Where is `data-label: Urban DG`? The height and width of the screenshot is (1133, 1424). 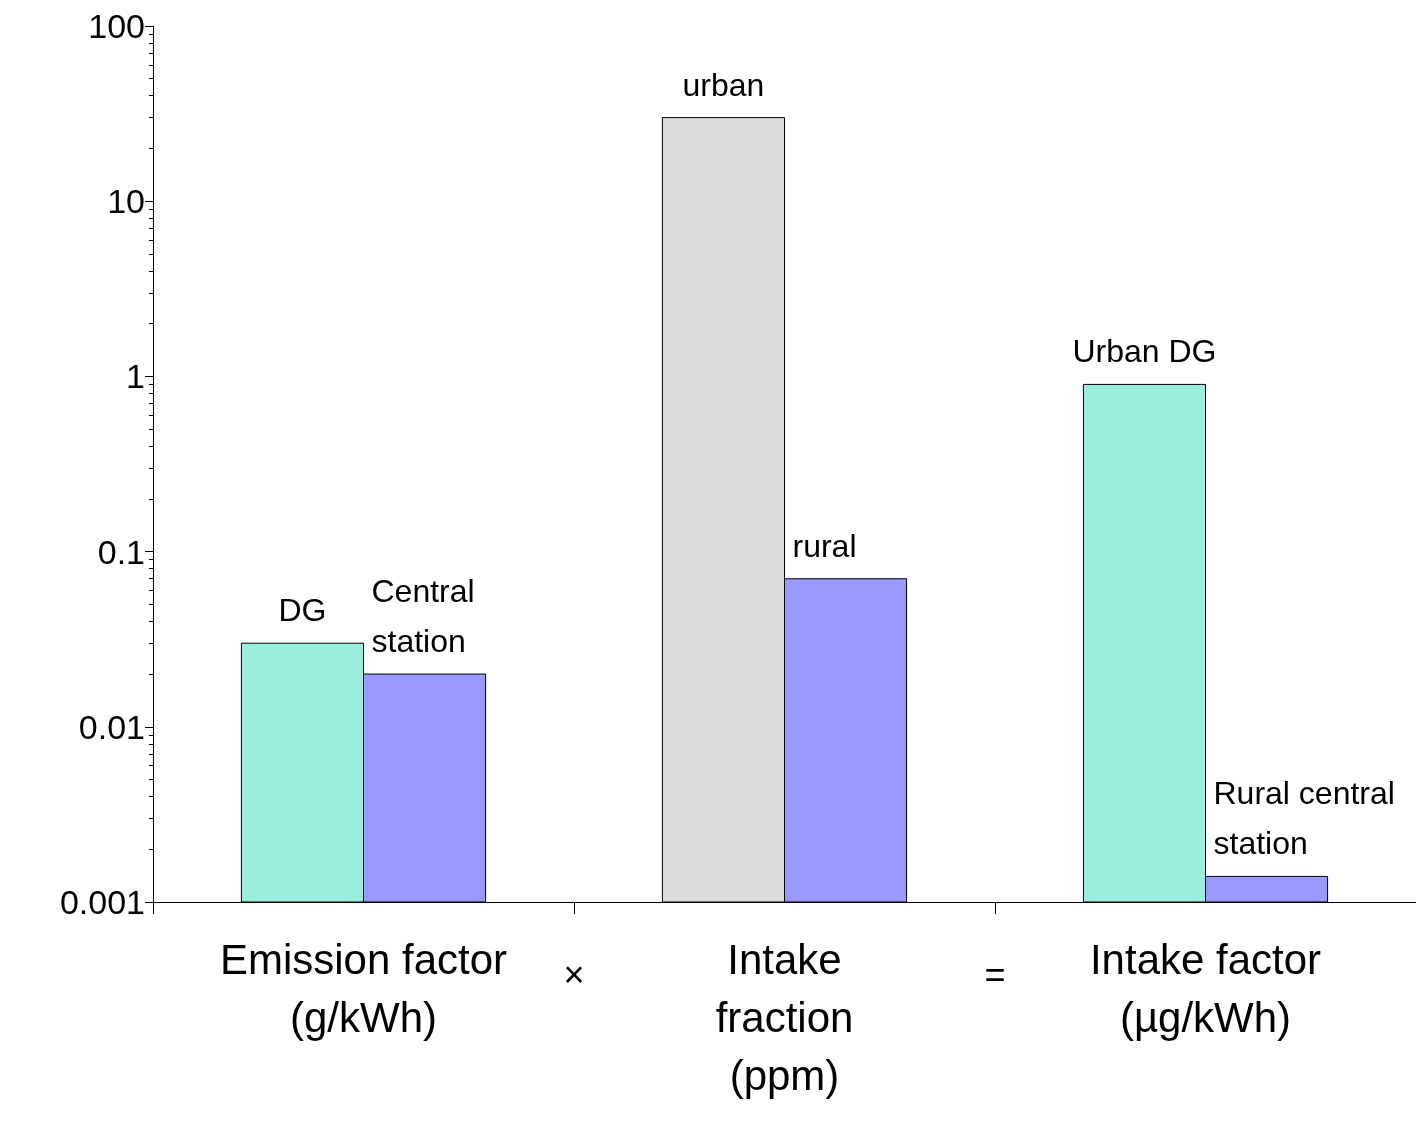
data-label: Urban DG is located at coordinates (1144, 351).